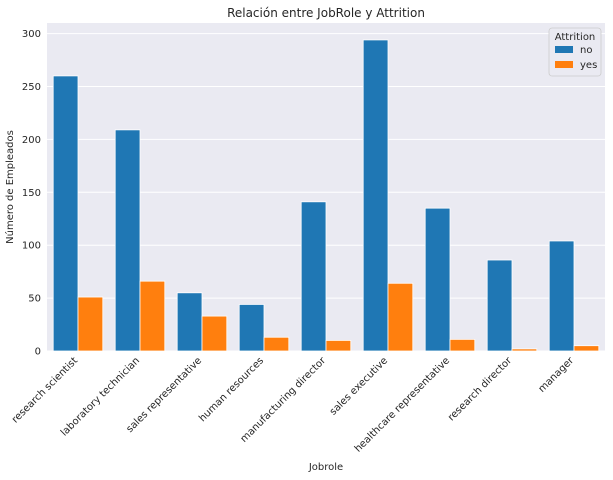 The width and height of the screenshot is (613, 480). Describe the element at coordinates (38, 352) in the screenshot. I see `y-tick-label: 0` at that location.